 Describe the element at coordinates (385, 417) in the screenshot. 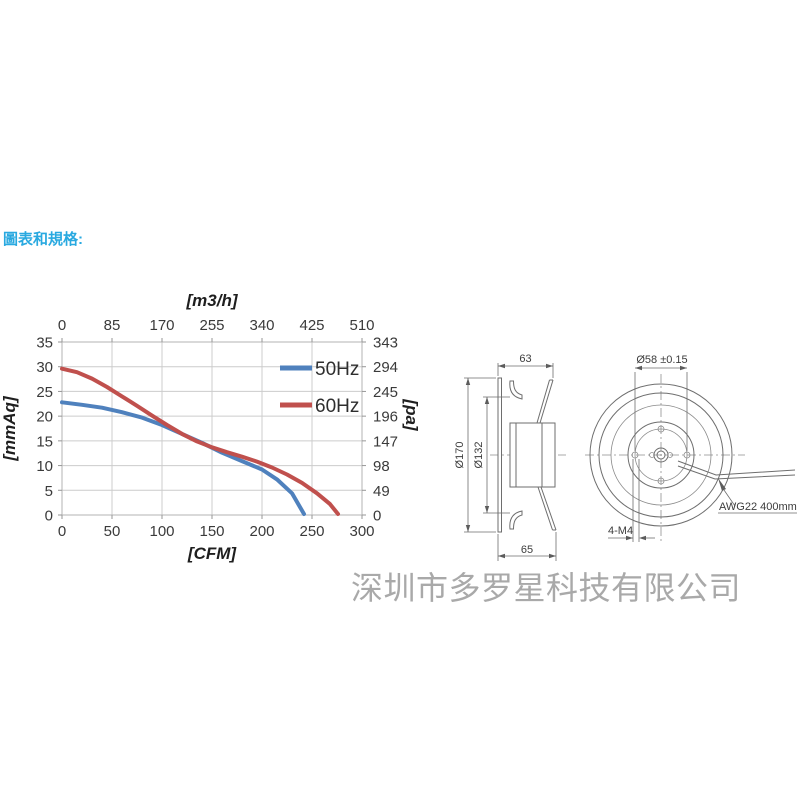

I see `tick-label-right: 196` at that location.